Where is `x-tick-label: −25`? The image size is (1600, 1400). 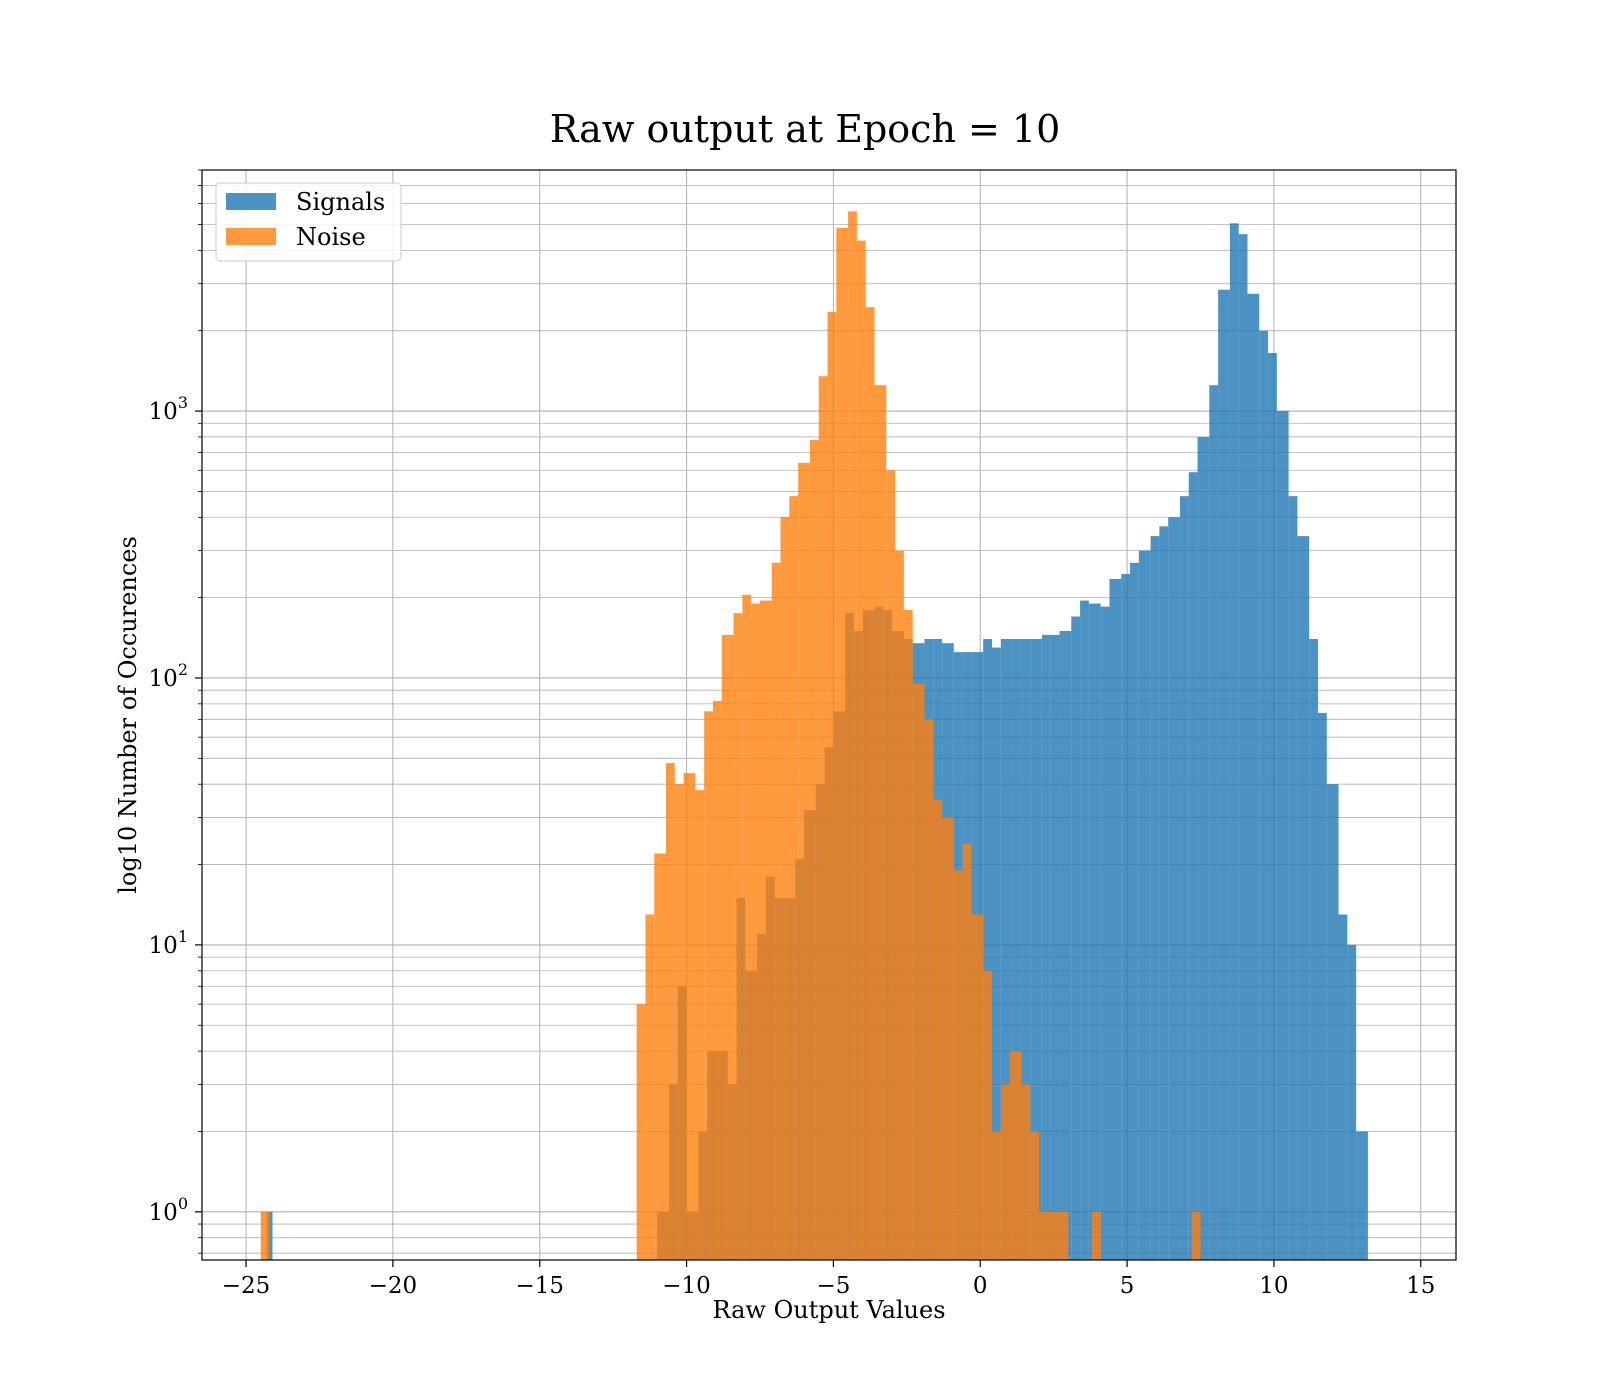 x-tick-label: −25 is located at coordinates (246, 1286).